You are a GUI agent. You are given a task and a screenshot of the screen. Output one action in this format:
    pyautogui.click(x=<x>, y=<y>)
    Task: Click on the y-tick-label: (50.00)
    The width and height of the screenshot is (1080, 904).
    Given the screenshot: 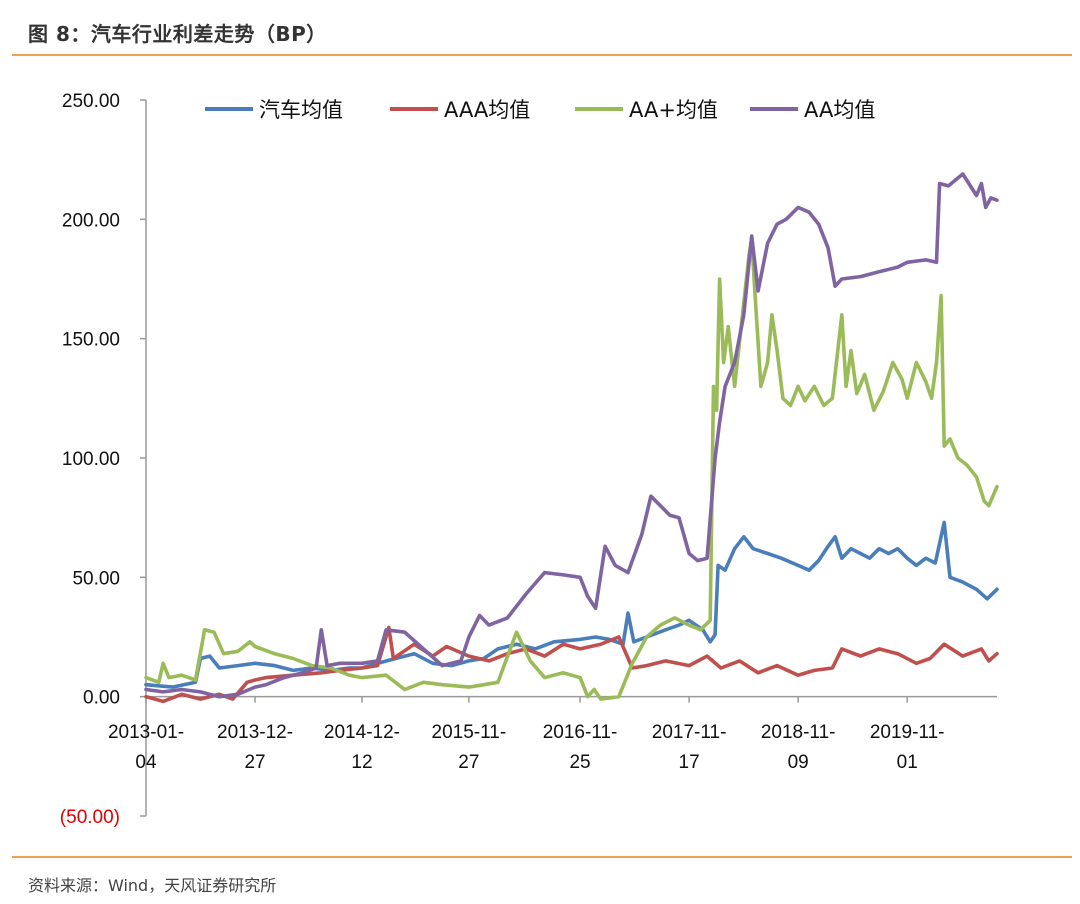 What is the action you would take?
    pyautogui.click(x=90, y=817)
    